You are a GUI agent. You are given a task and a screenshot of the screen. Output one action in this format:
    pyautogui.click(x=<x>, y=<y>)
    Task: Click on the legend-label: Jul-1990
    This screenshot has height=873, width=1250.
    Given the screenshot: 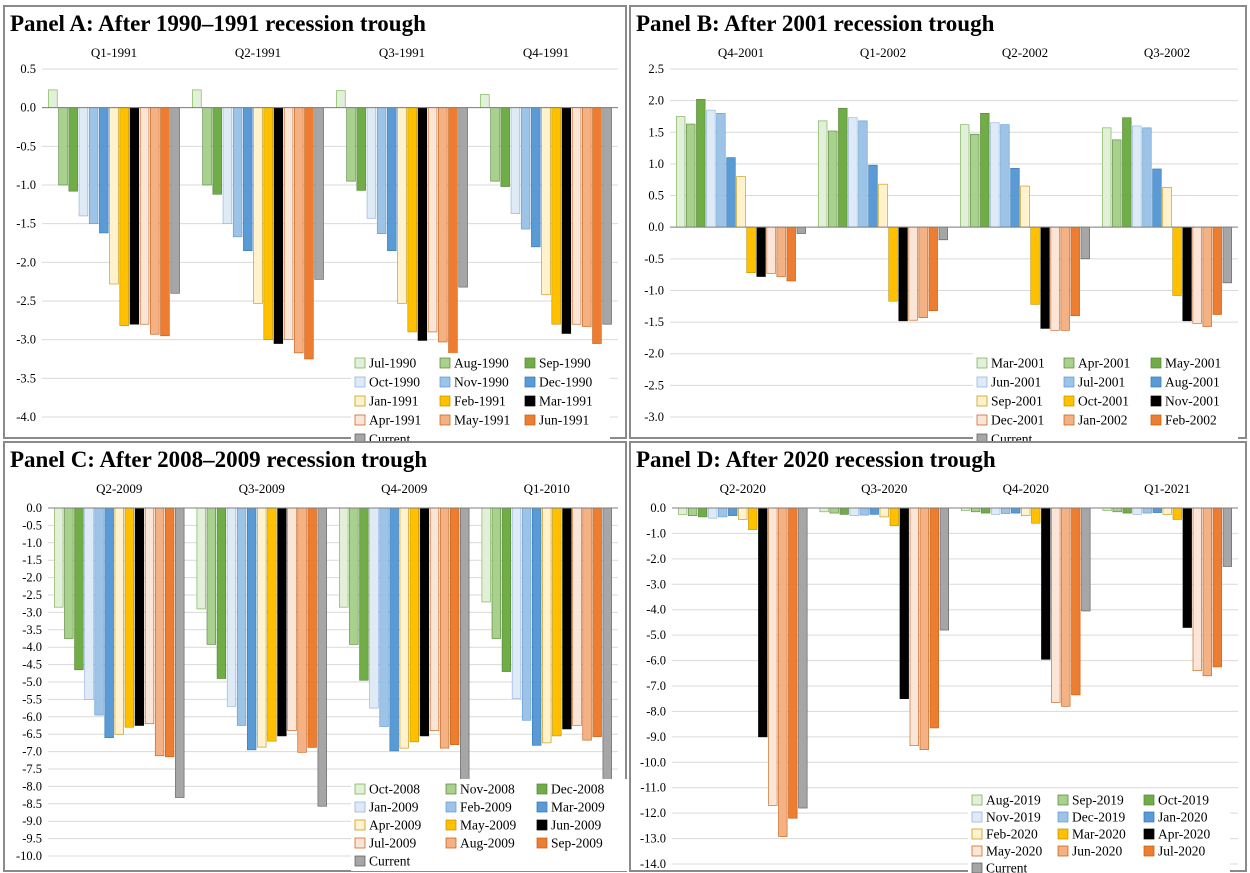 What is the action you would take?
    pyautogui.click(x=393, y=363)
    